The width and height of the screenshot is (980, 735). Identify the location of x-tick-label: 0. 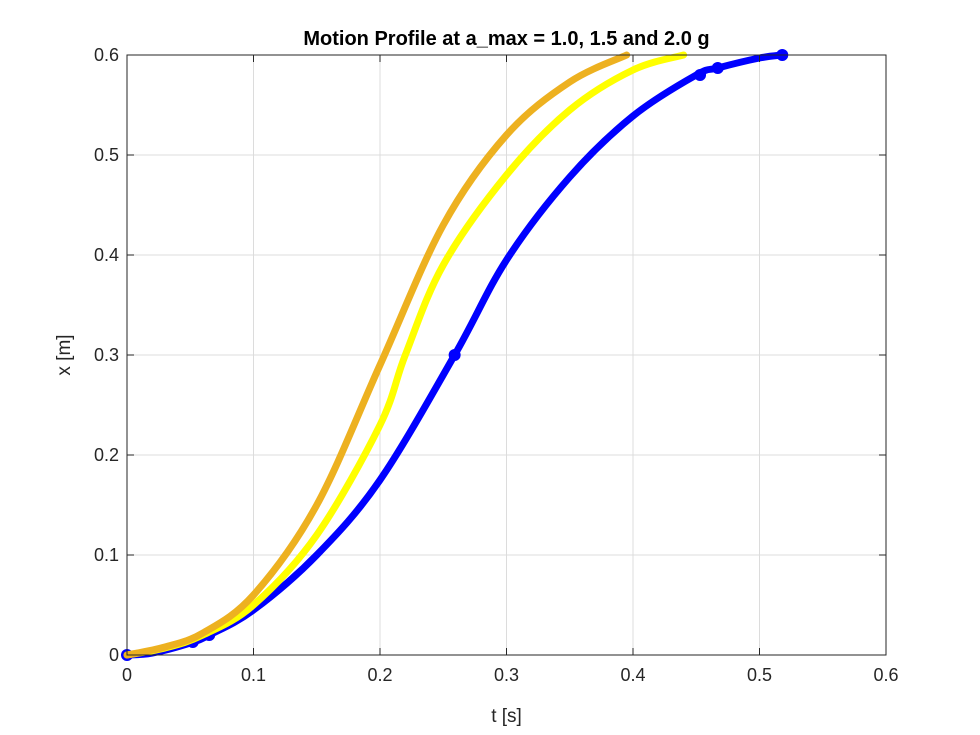
(127, 675).